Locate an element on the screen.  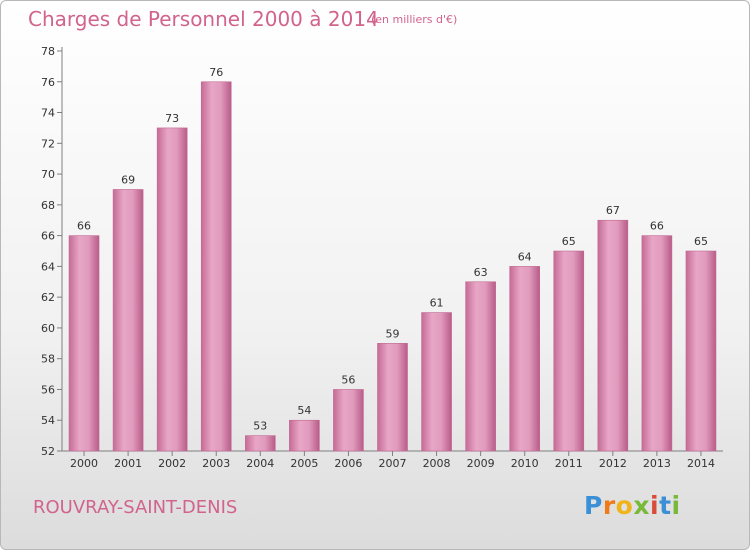
y-tick-label: 70 is located at coordinates (48, 174).